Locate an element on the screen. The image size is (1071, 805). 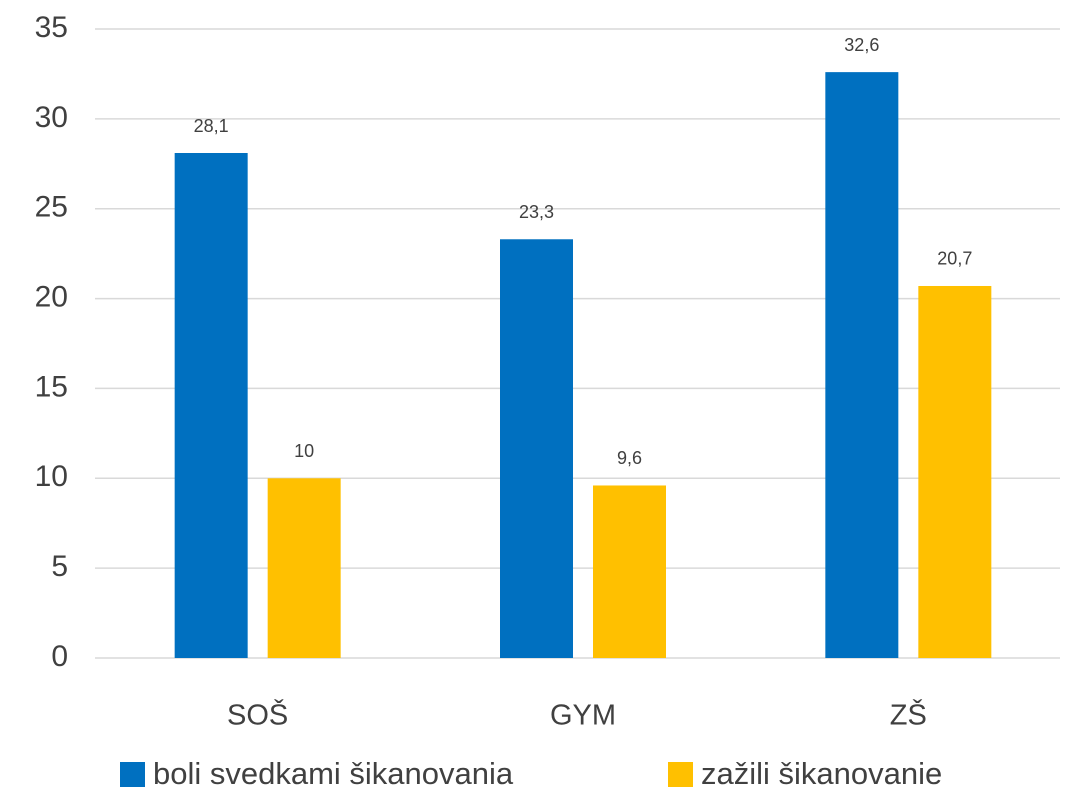
y-tick-label: 30 is located at coordinates (51, 117).